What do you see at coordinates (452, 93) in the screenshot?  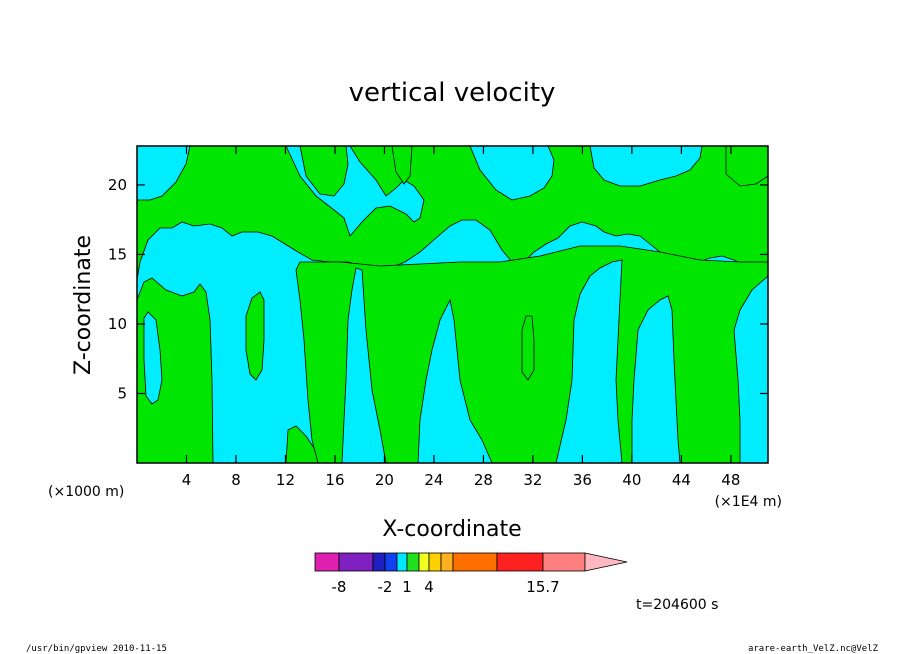 I see `chart-title: vertical velocity` at bounding box center [452, 93].